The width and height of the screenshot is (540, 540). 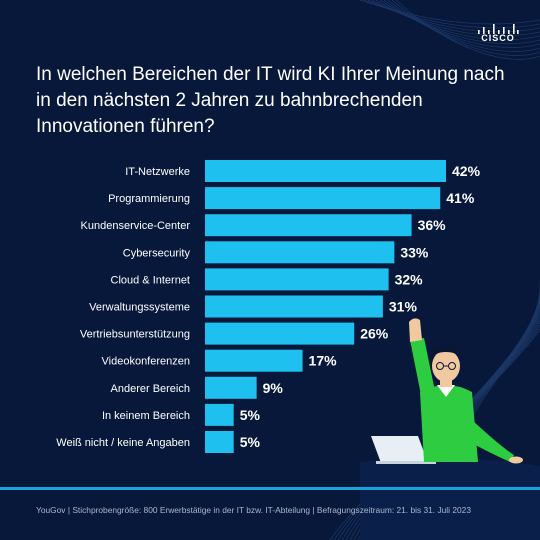 What do you see at coordinates (466, 171) in the screenshot?
I see `value-label: 42%` at bounding box center [466, 171].